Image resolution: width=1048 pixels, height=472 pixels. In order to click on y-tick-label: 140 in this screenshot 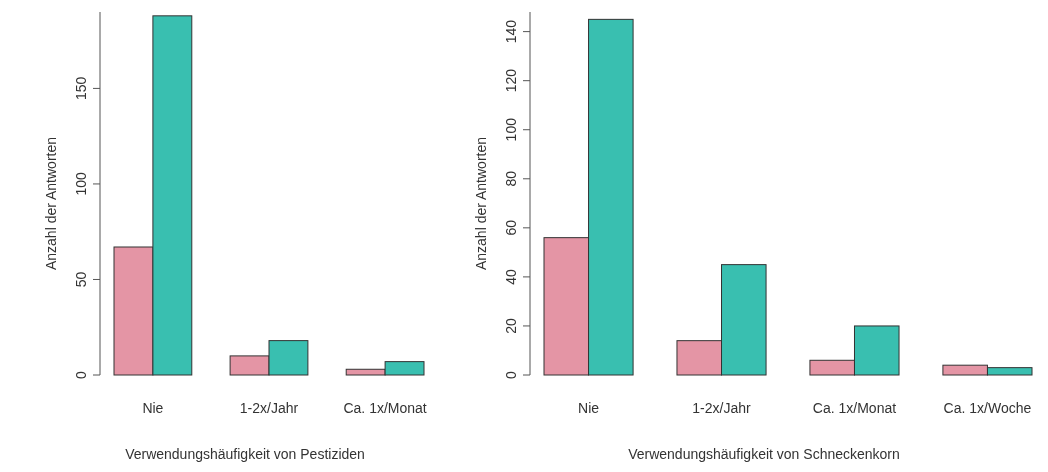, I will do `click(511, 31)`.